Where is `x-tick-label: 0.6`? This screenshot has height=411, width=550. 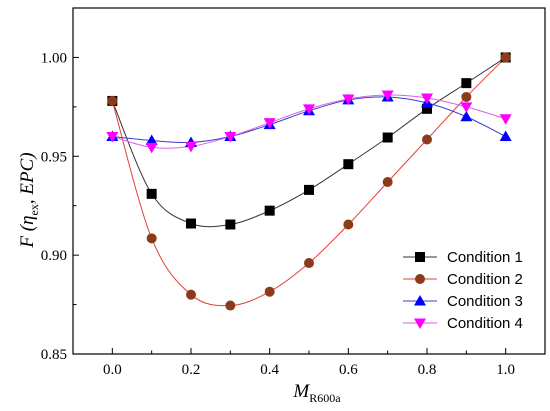
x-tick-label: 0.6 is located at coordinates (348, 370).